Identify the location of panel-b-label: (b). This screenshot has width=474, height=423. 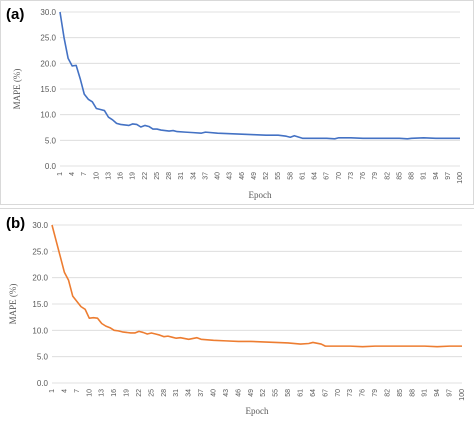
(16, 223).